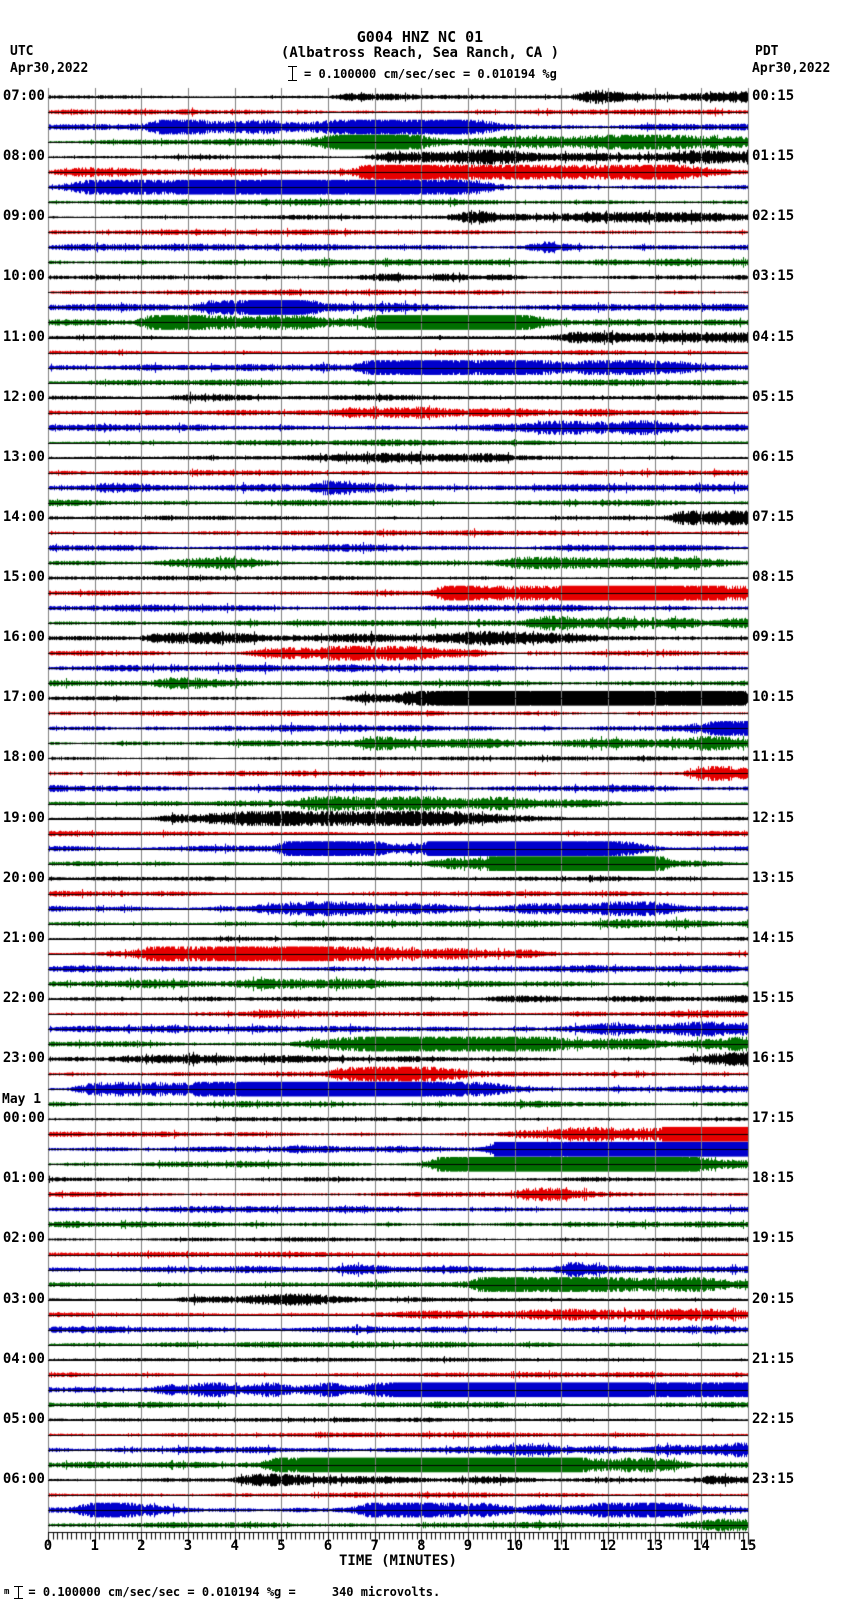  I want to click on minute-tick-label: 2, so click(141, 1546).